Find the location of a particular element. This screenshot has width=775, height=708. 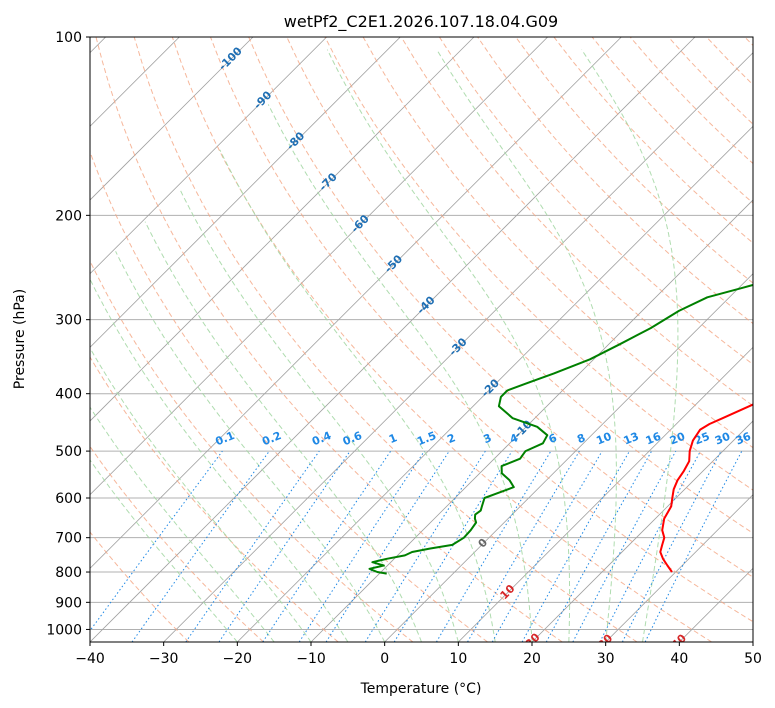

x-tick-label: −10 is located at coordinates (311, 659).